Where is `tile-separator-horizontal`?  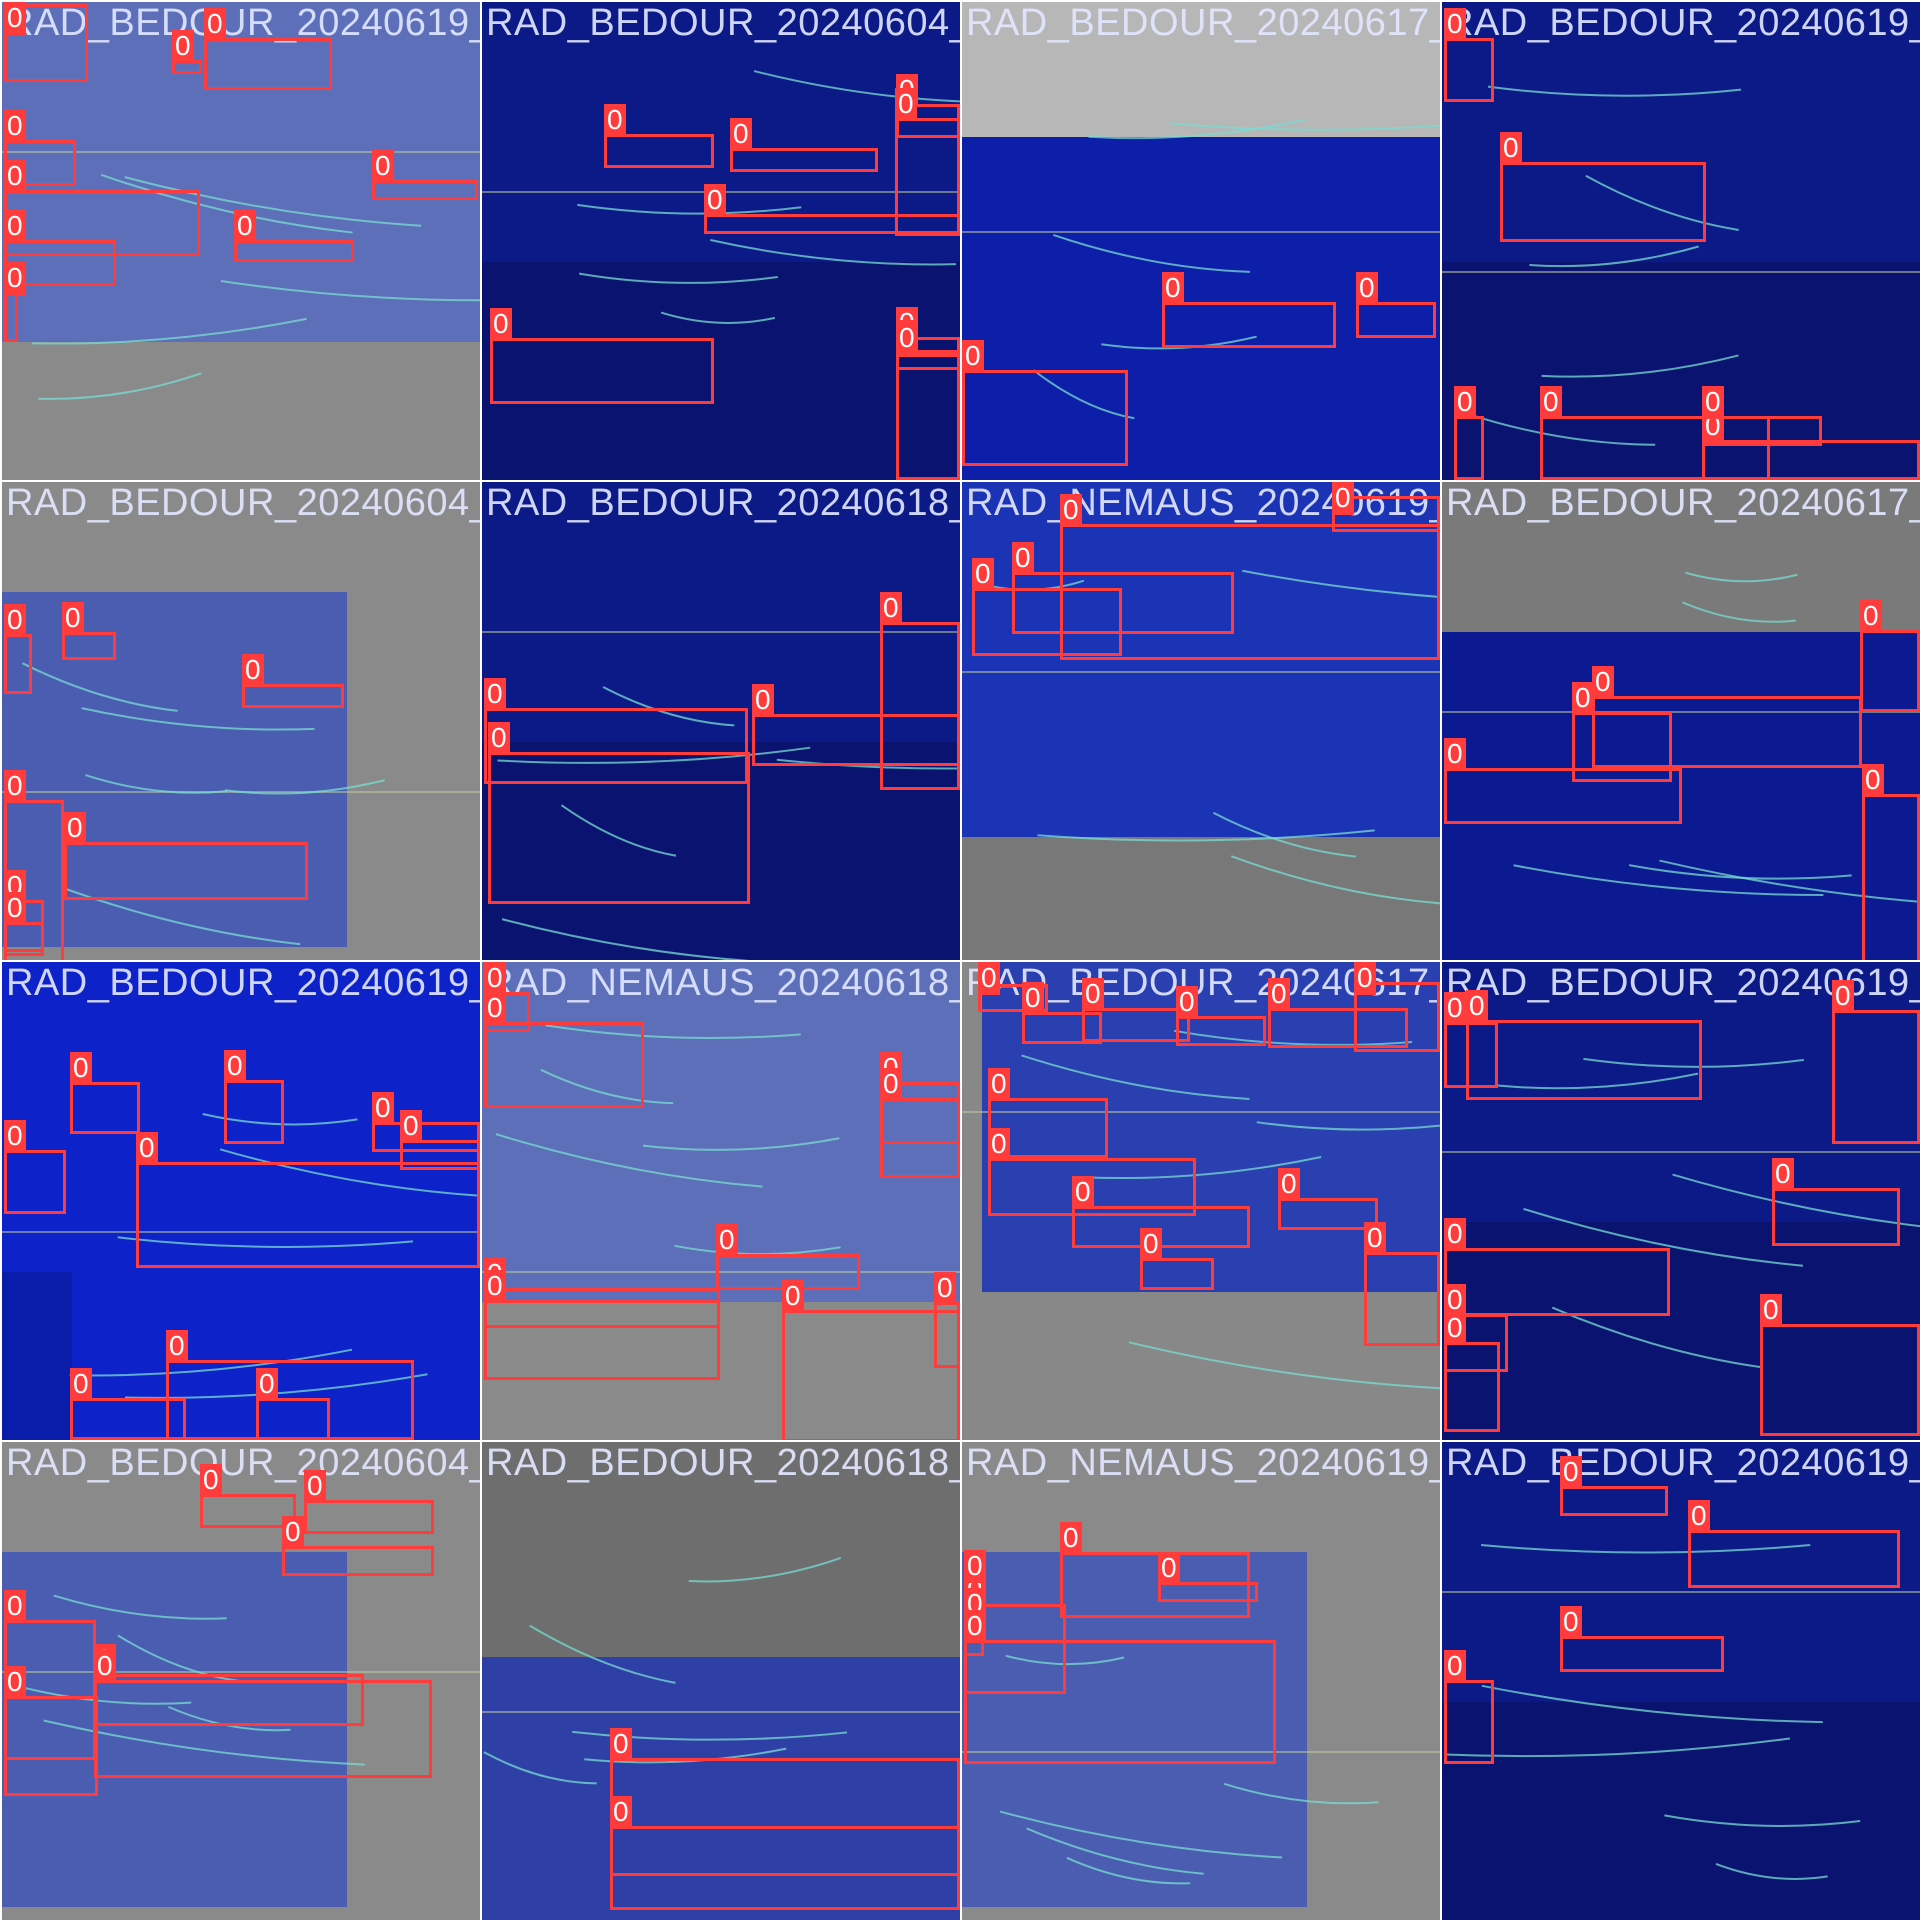 tile-separator-horizontal is located at coordinates (960, 961).